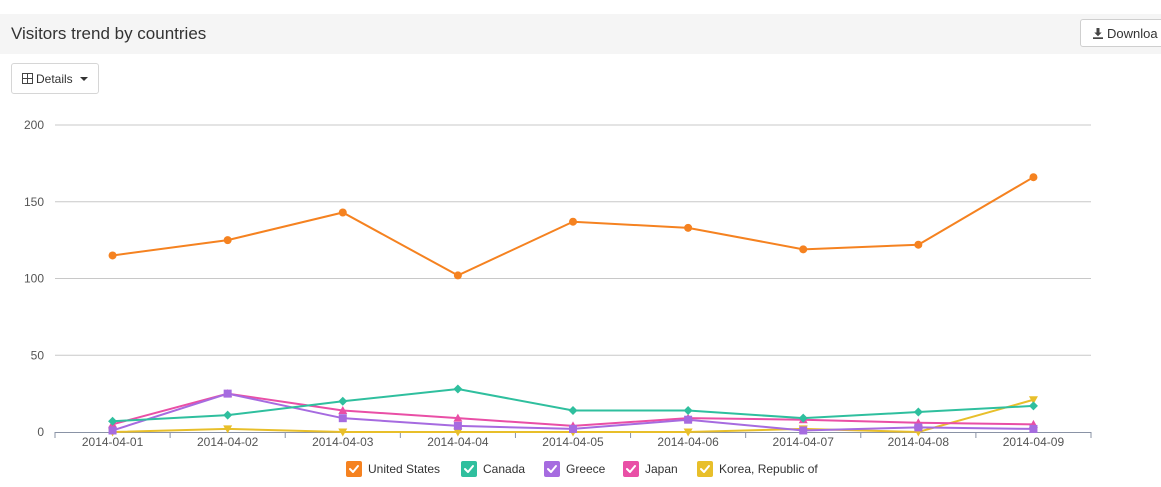  Describe the element at coordinates (27, 78) in the screenshot. I see `table-grid-icon` at that location.